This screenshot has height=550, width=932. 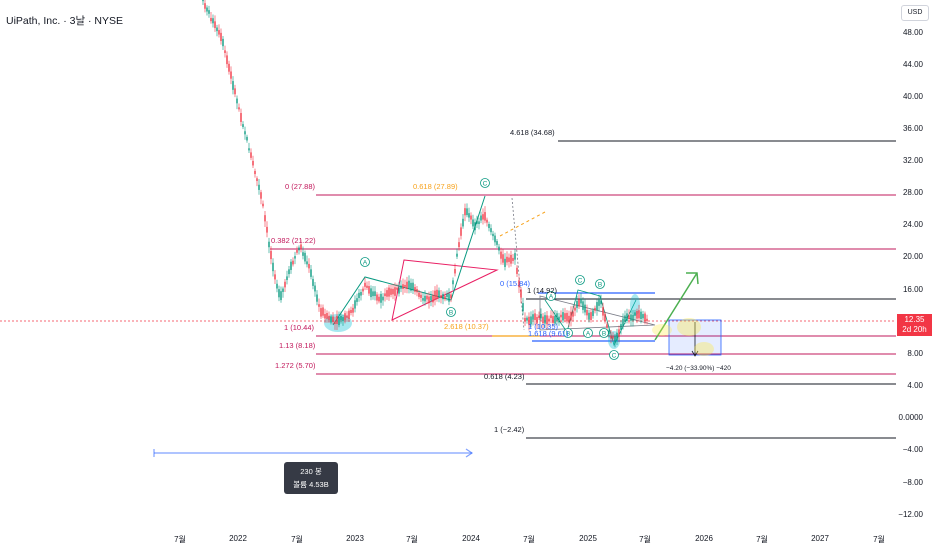 I want to click on bars-range-tooltip: 230 봉 볼륨 4.53B, so click(x=311, y=478).